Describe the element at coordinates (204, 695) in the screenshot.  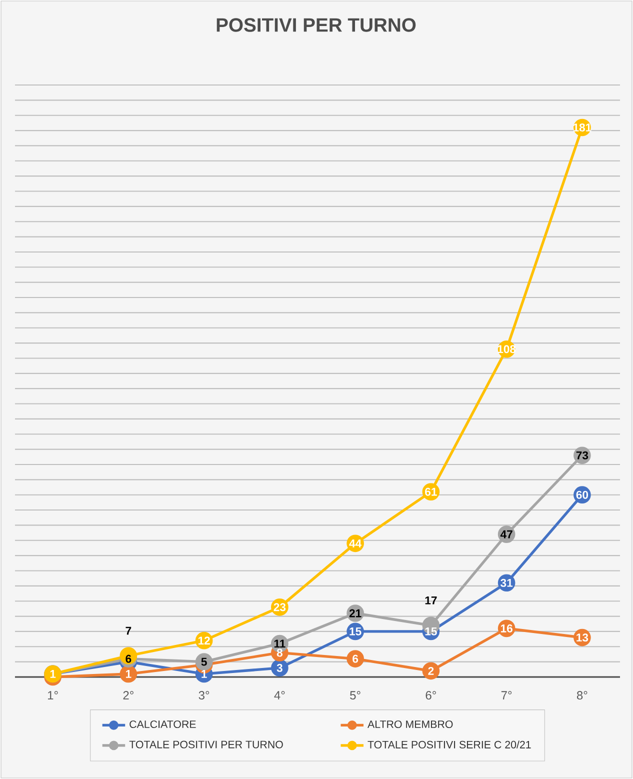
I see `x-tick-label: 3°` at that location.